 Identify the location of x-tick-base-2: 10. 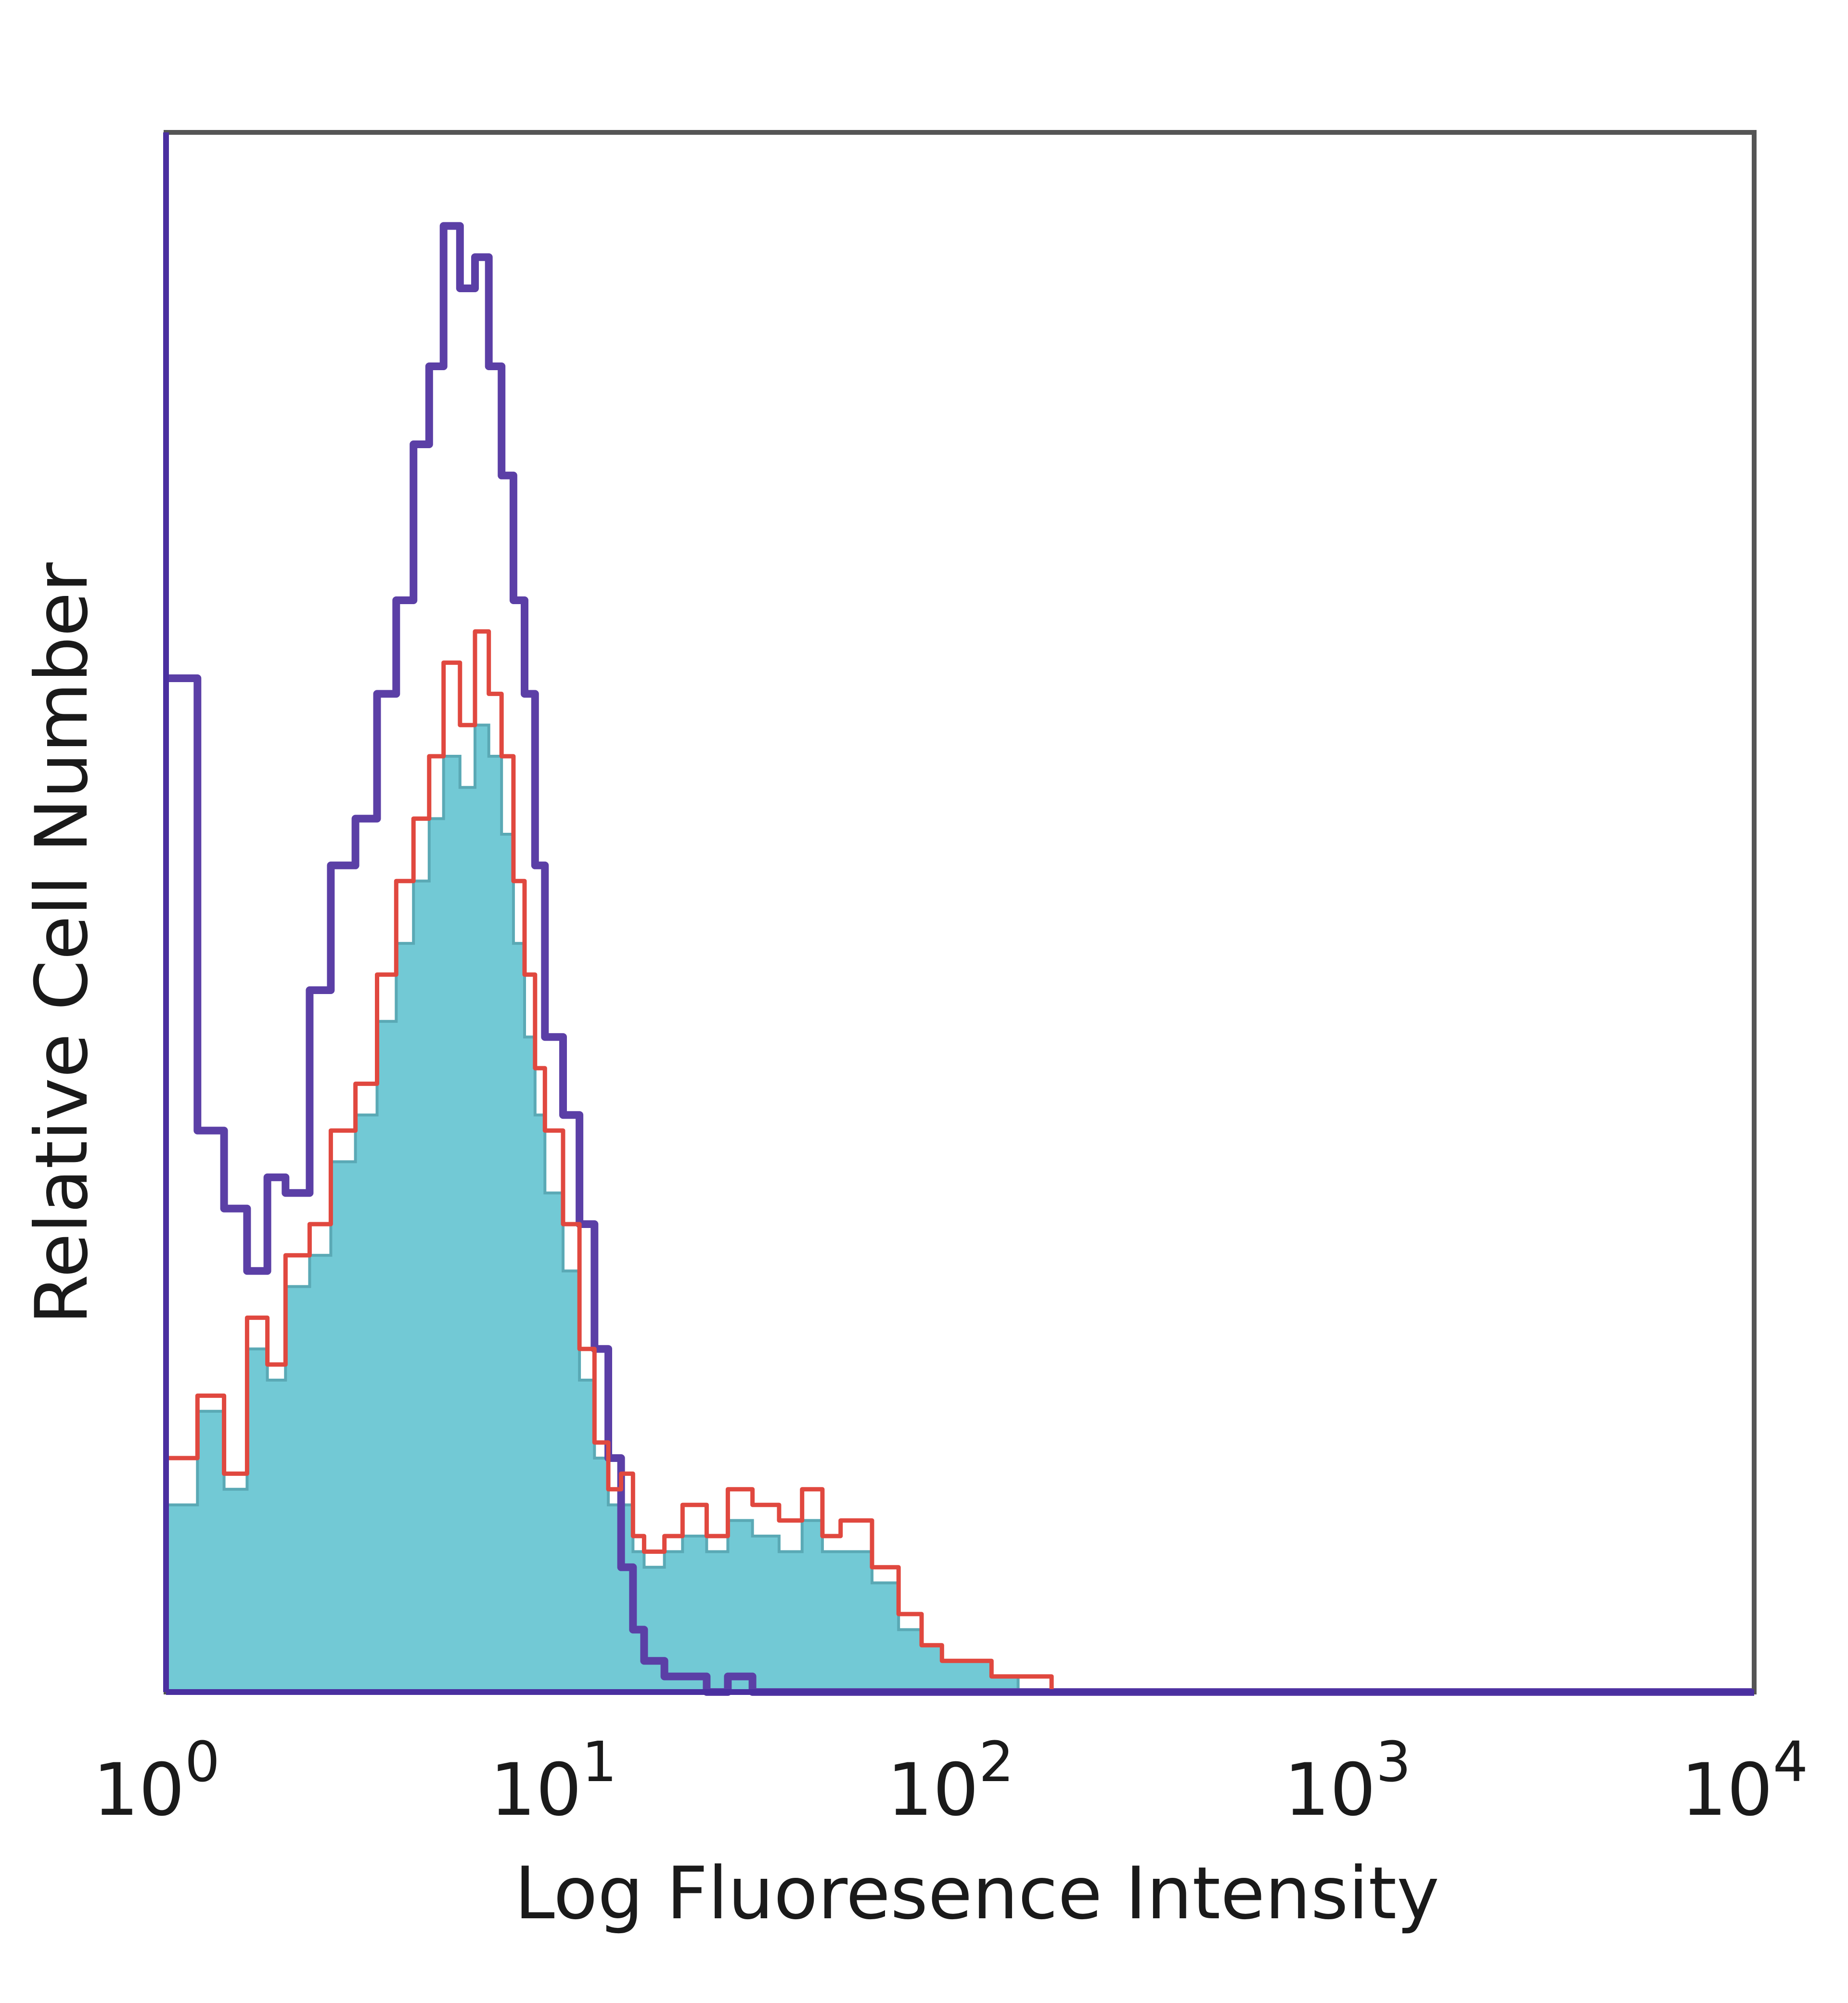
(933, 1790).